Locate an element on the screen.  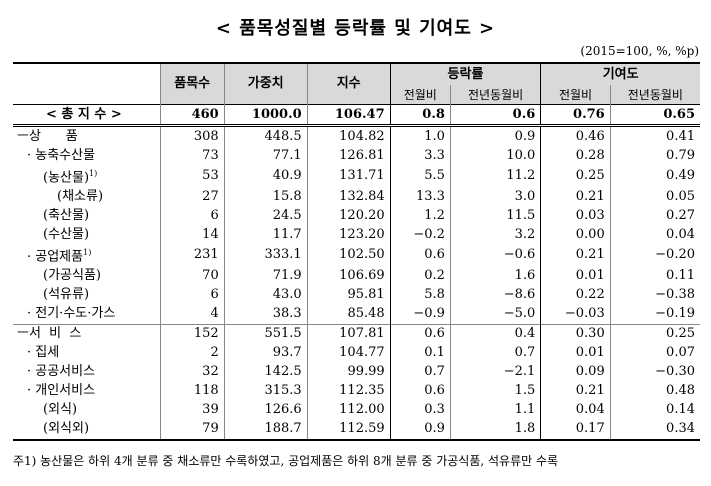
cell: 5.5 is located at coordinates (420, 176).